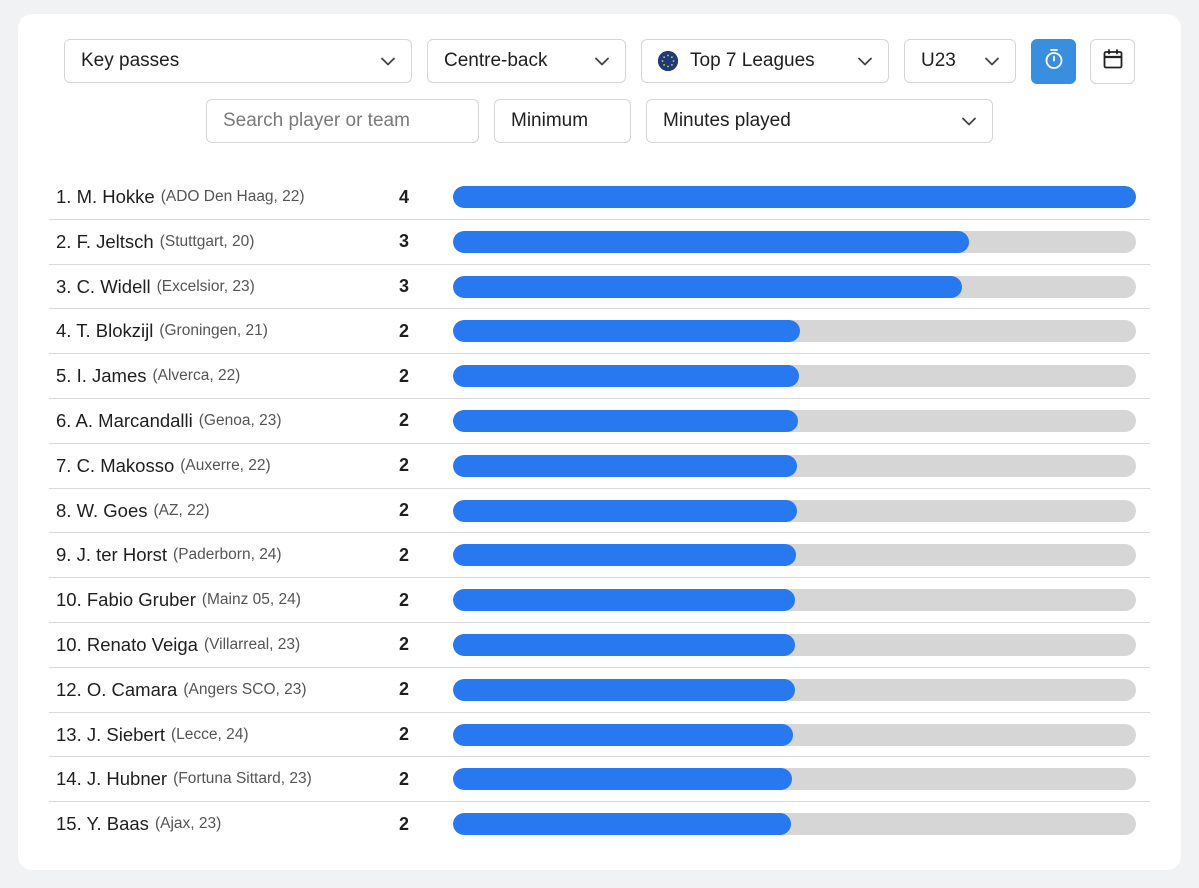  I want to click on player-team-age: (Groningen, 21), so click(213, 331).